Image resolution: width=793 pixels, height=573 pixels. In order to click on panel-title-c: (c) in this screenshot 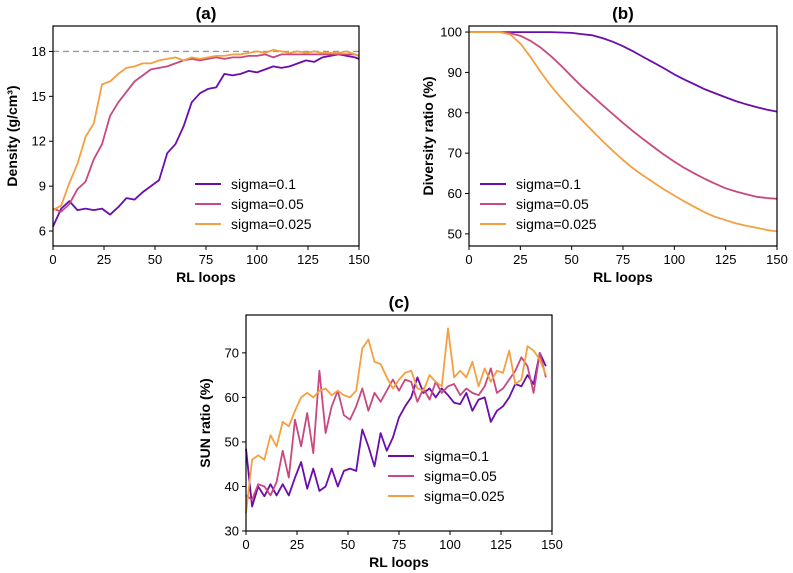, I will do `click(399, 302)`.